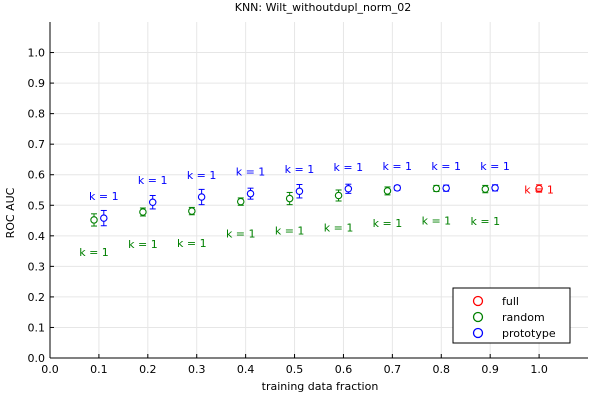 The image size is (600, 400). Describe the element at coordinates (490, 369) in the screenshot. I see `x-tick-label: 0.9` at that location.